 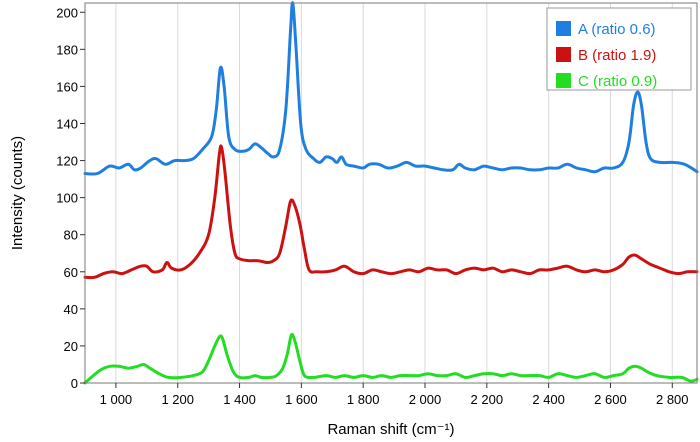 What do you see at coordinates (548, 399) in the screenshot?
I see `x-tick-label: 2 400` at bounding box center [548, 399].